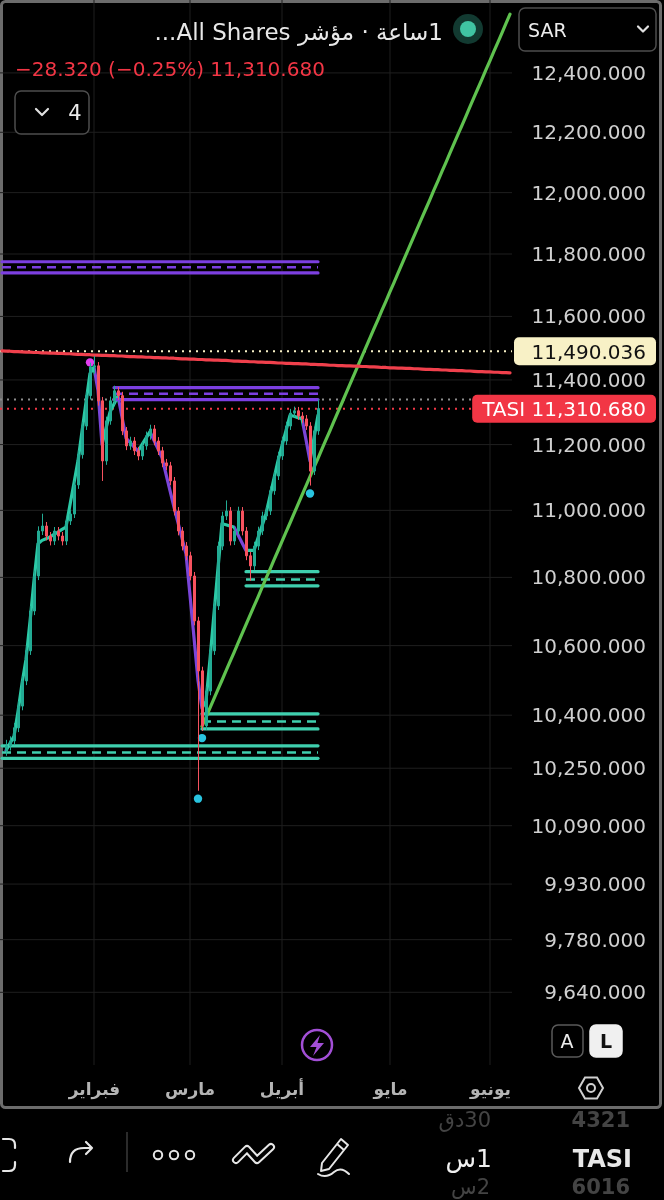 The image size is (664, 1200). I want to click on y-tick-label: 10,600.000, so click(588, 645).